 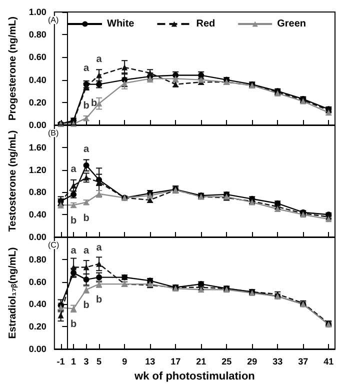 What do you see at coordinates (201, 361) in the screenshot?
I see `x-tick-label: 21` at bounding box center [201, 361].